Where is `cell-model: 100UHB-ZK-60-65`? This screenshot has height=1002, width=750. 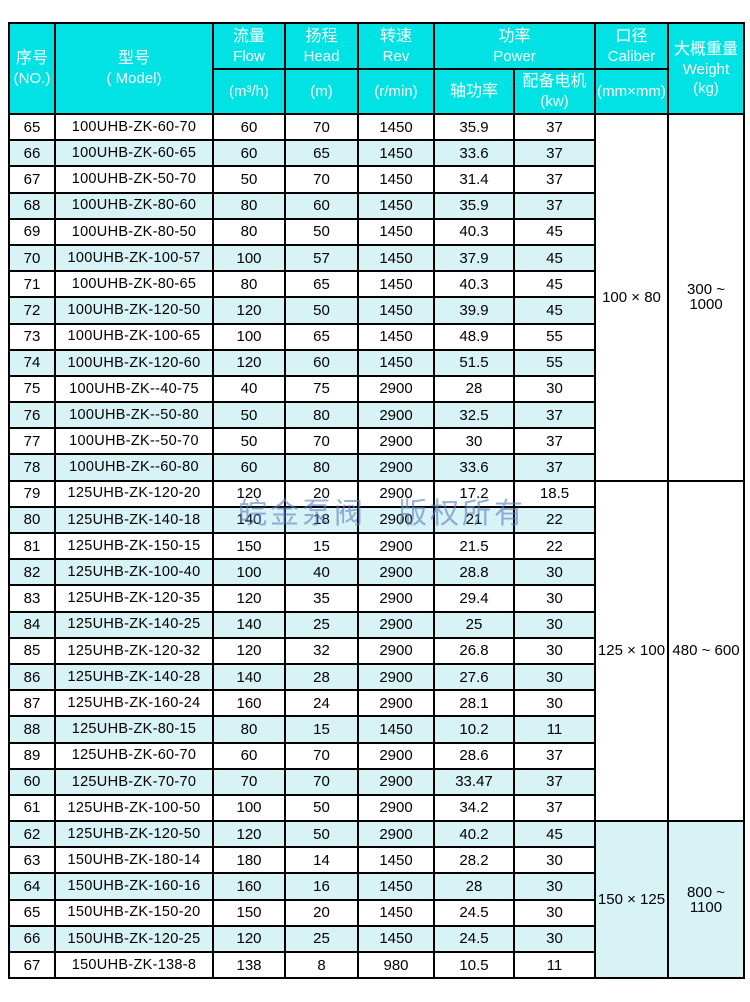 cell-model: 100UHB-ZK-60-65 is located at coordinates (134, 153).